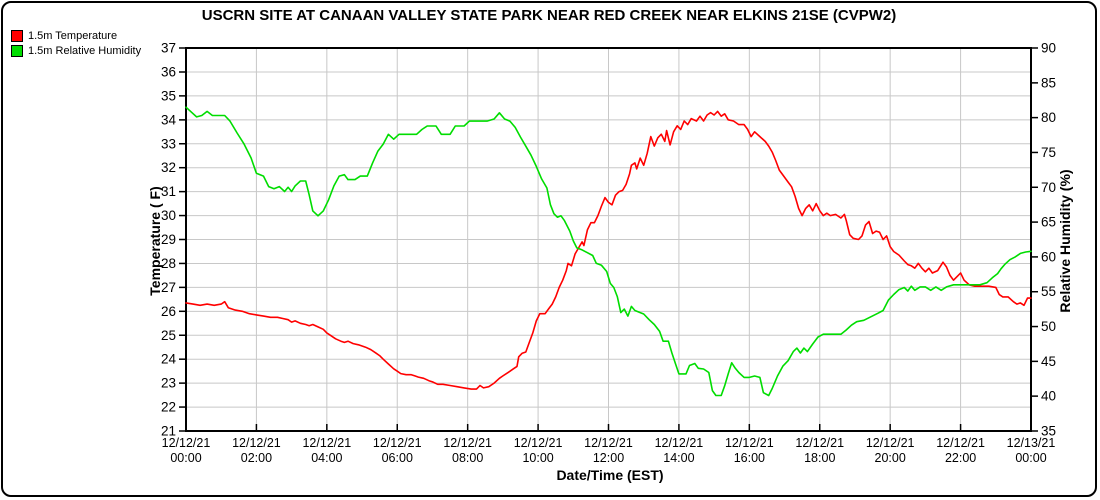  Describe the element at coordinates (537, 458) in the screenshot. I see `svg-text: 10:00` at that location.